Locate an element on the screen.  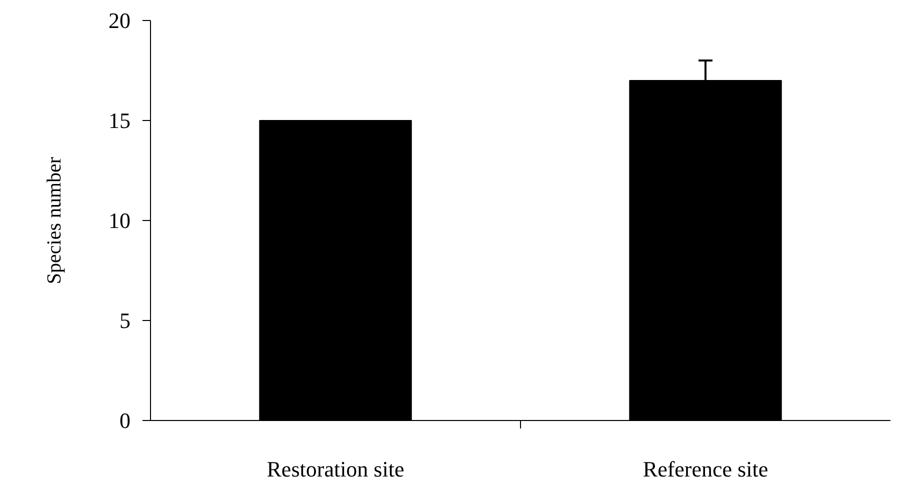
x-tick-label: Restoration site is located at coordinates (335, 469).